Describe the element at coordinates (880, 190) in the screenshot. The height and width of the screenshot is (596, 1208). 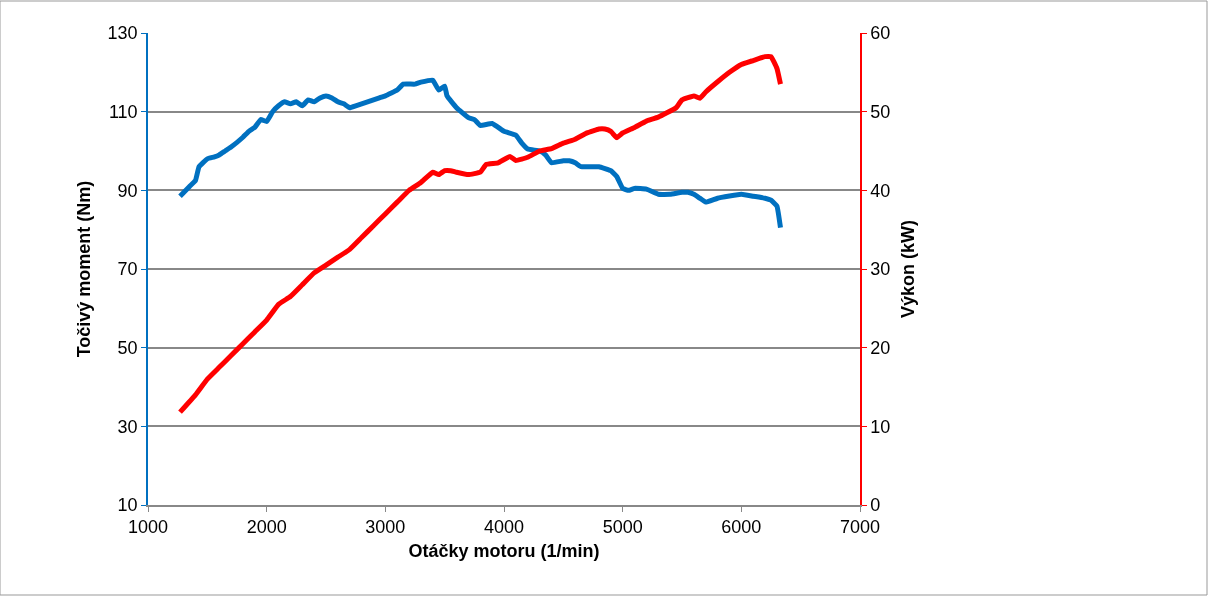
I see `y2-tick-label: 40` at that location.